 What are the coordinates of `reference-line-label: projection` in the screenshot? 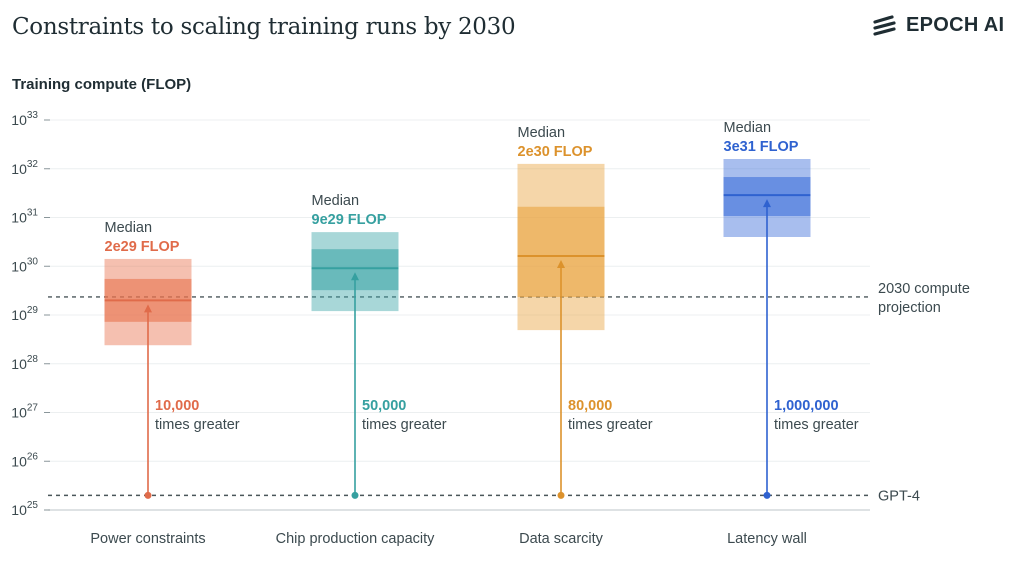 It's located at (909, 308).